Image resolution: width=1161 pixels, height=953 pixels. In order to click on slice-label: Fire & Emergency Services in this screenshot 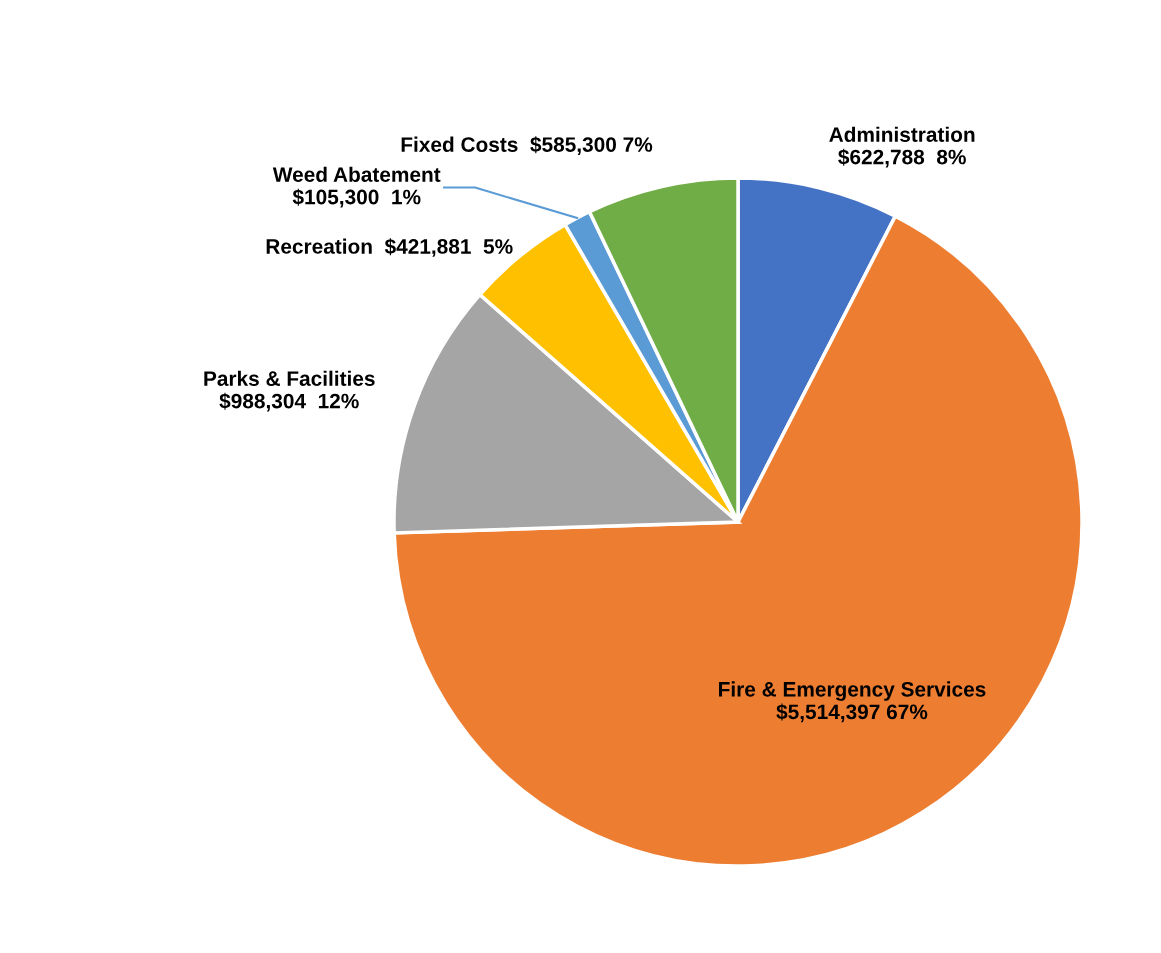, I will do `click(852, 691)`.